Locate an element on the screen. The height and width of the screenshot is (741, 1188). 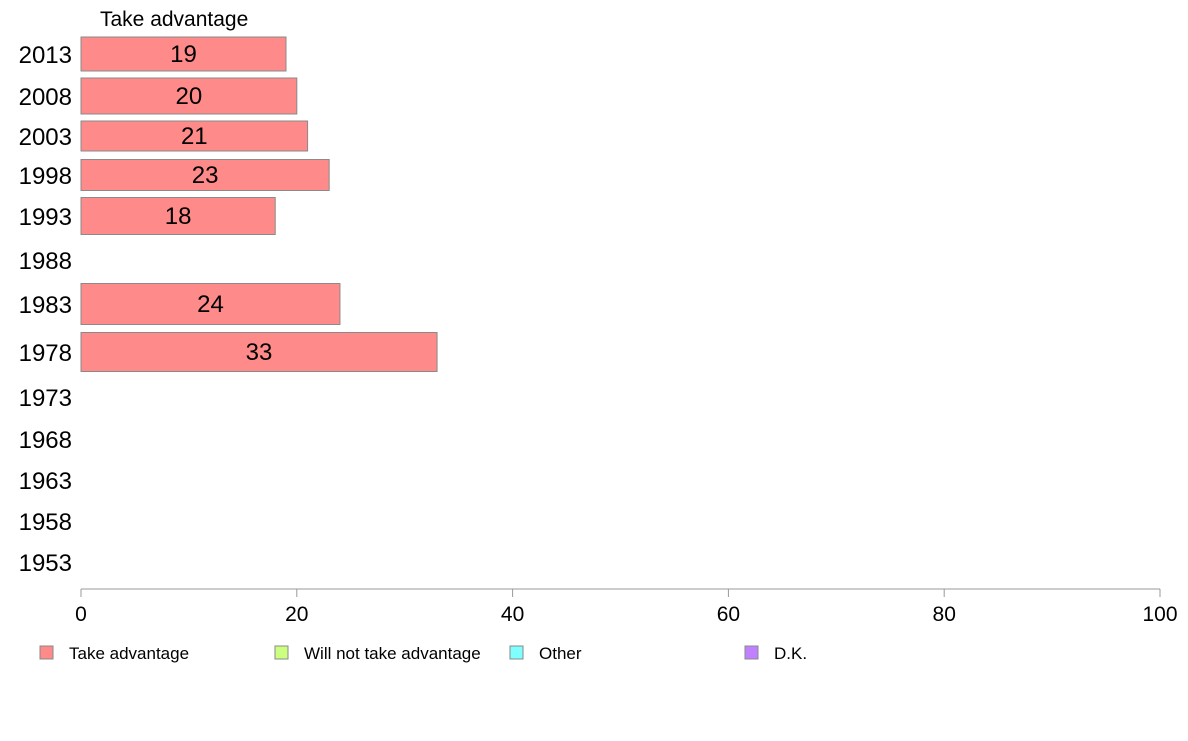
data-label-1983: 24 is located at coordinates (210, 304).